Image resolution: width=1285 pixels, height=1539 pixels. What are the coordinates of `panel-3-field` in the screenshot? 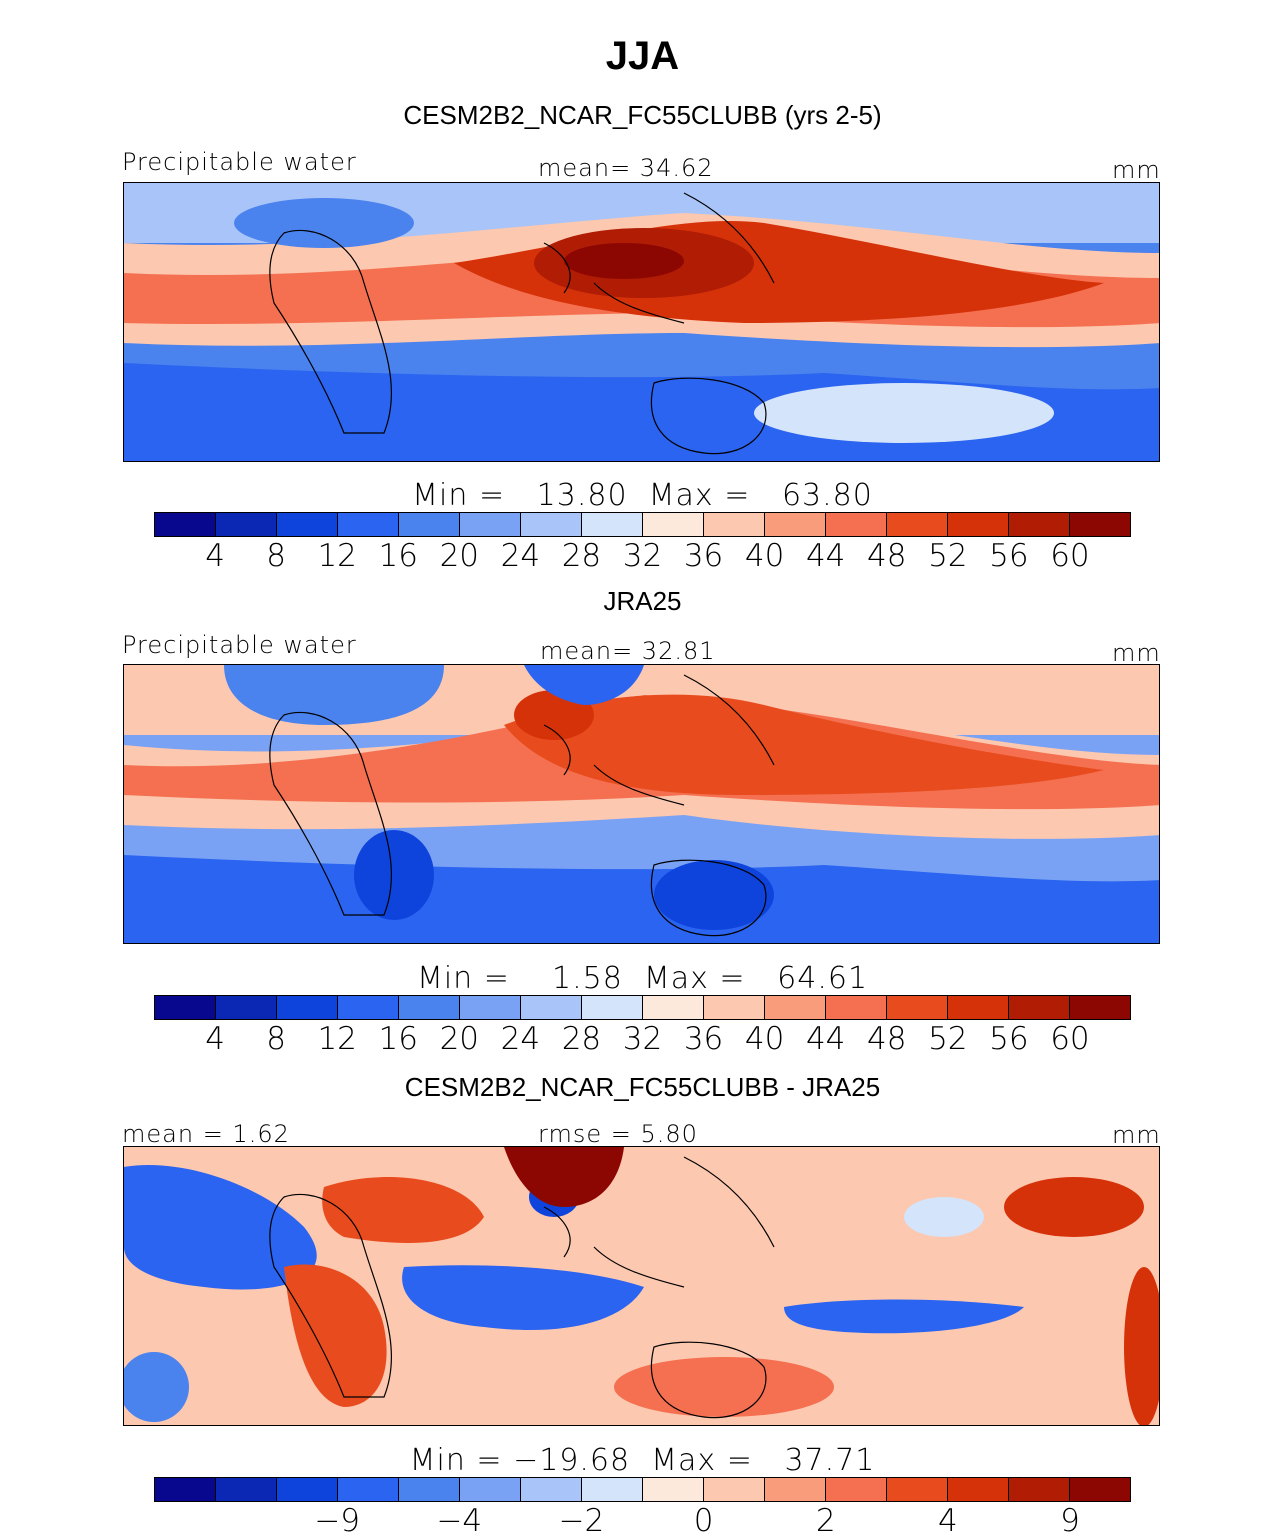 It's located at (641, 1286).